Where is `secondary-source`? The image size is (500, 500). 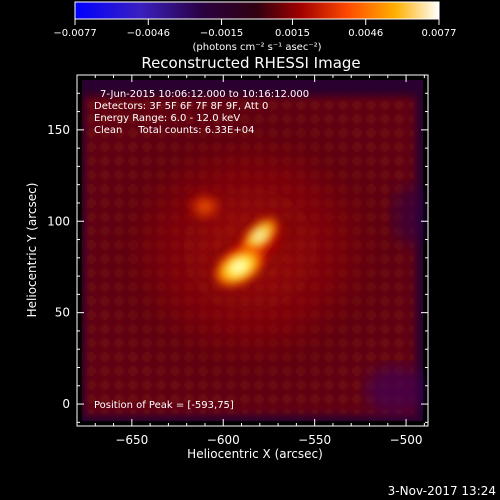 secondary-source is located at coordinates (204, 206).